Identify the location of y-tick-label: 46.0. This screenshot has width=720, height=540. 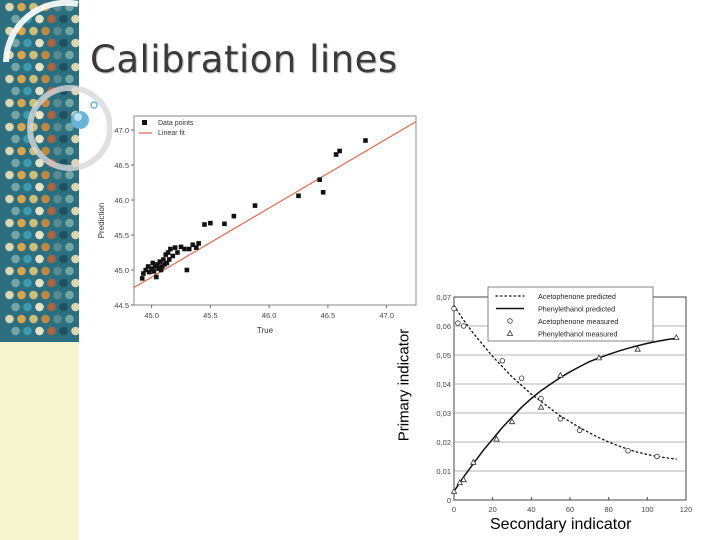
(121, 200).